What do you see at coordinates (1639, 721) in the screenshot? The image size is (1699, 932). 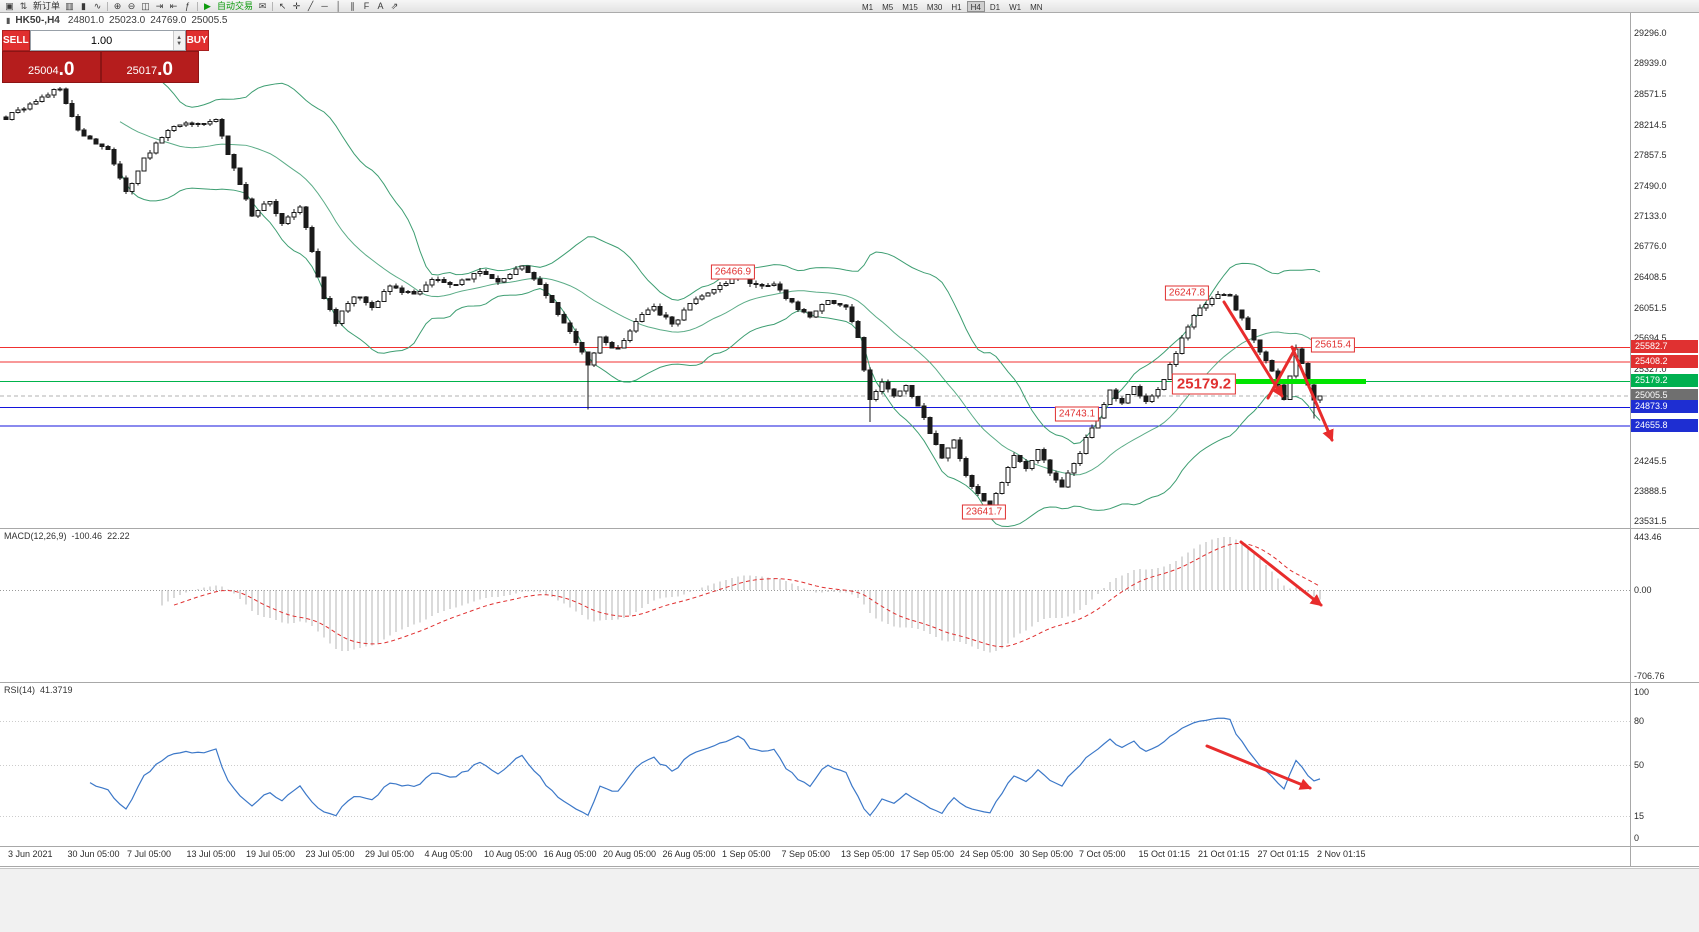 I see `rsi-axis-label: 80` at bounding box center [1639, 721].